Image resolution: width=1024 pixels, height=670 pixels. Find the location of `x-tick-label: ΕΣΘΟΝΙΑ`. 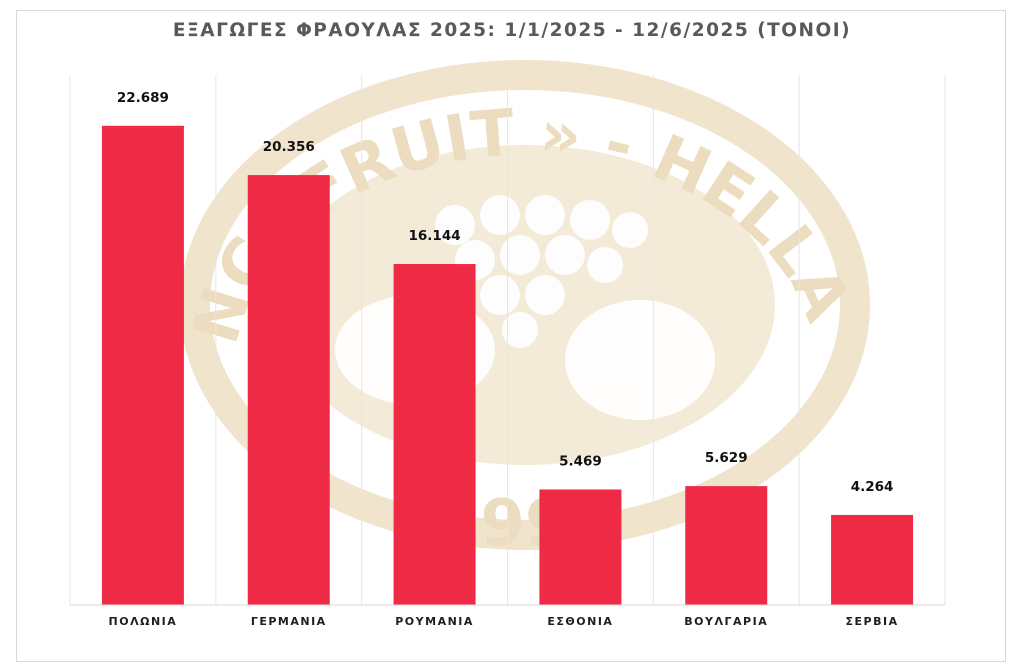

x-tick-label: ΕΣΘΟΝΙΑ is located at coordinates (580, 621).